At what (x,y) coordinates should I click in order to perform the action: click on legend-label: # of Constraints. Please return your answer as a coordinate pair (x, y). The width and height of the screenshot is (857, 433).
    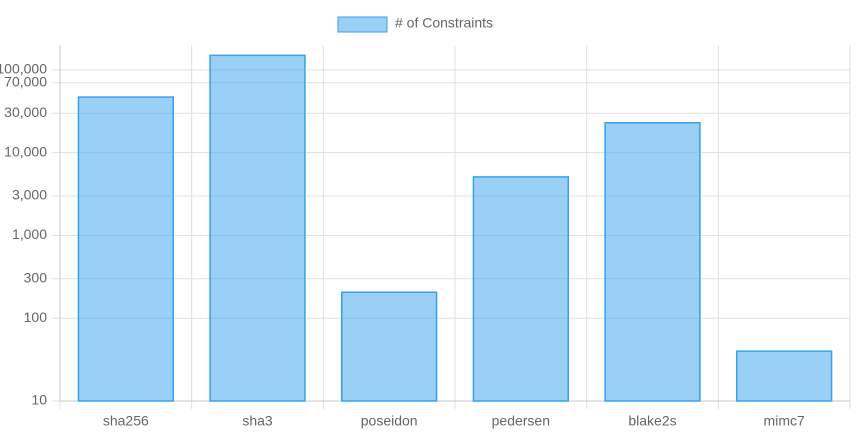
    Looking at the image, I should click on (444, 23).